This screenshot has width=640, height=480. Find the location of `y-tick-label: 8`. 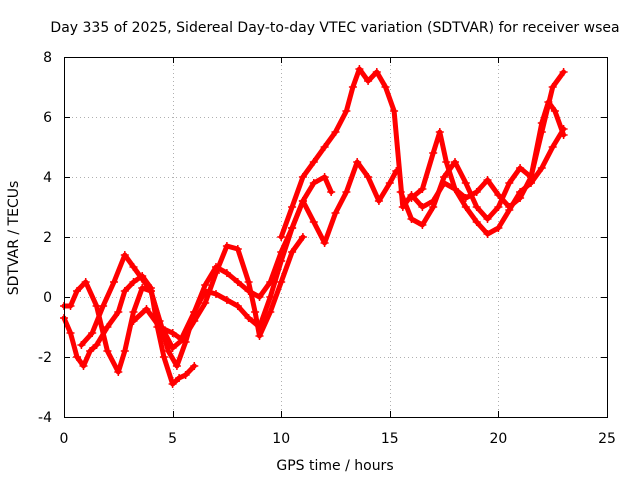

y-tick-label: 8 is located at coordinates (47, 58).